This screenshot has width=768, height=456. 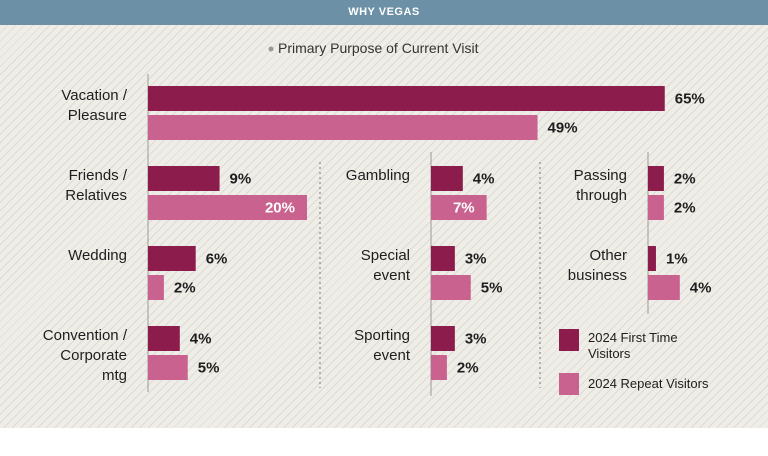 I want to click on category-label: Convention / Corporate mtg, so click(x=84, y=355).